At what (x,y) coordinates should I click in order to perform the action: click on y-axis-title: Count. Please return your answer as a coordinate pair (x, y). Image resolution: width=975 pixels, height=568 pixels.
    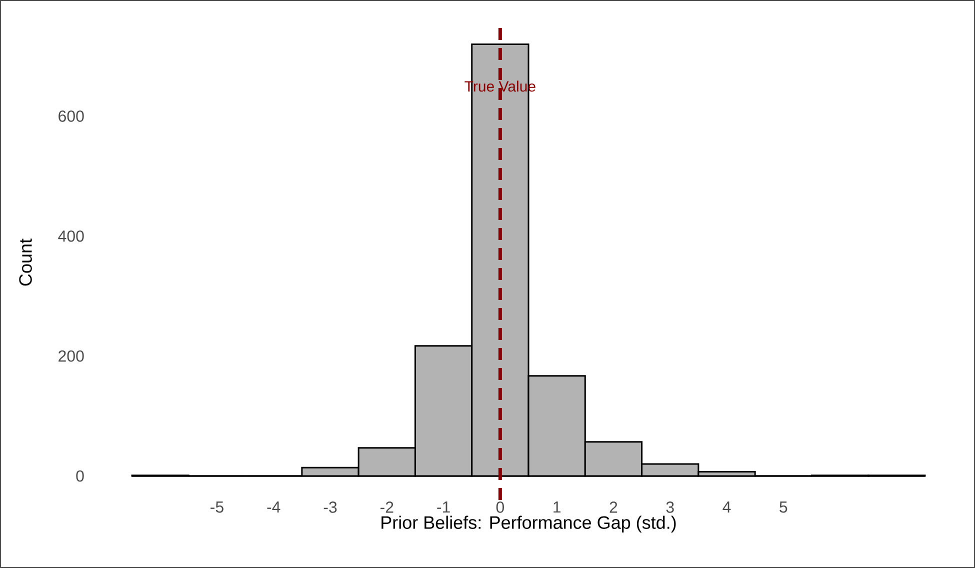
    Looking at the image, I should click on (25, 262).